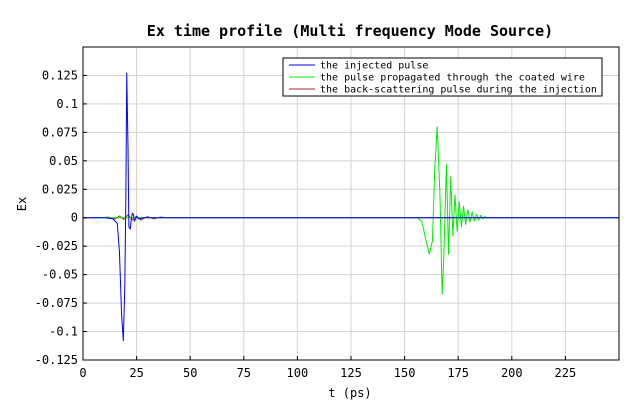 The image size is (640, 418). Describe the element at coordinates (566, 373) in the screenshot. I see `x-tick-label: 225` at that location.